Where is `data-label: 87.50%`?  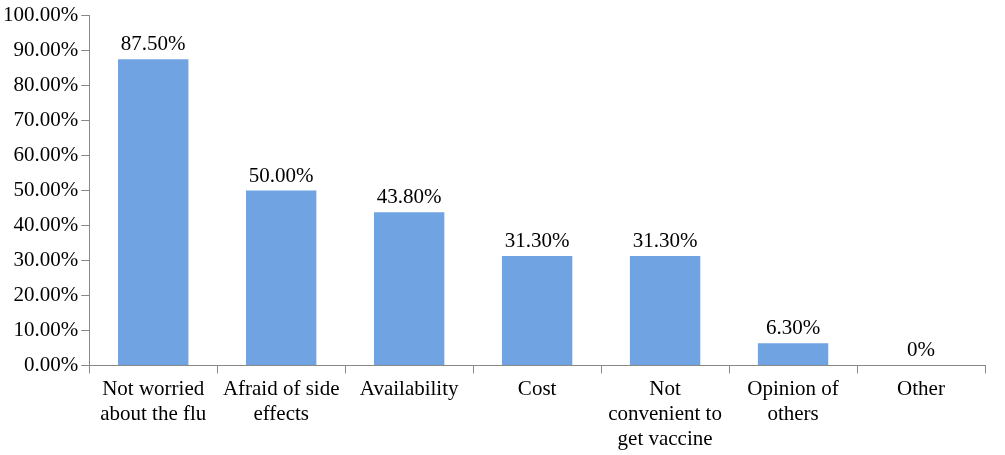
data-label: 87.50% is located at coordinates (153, 43).